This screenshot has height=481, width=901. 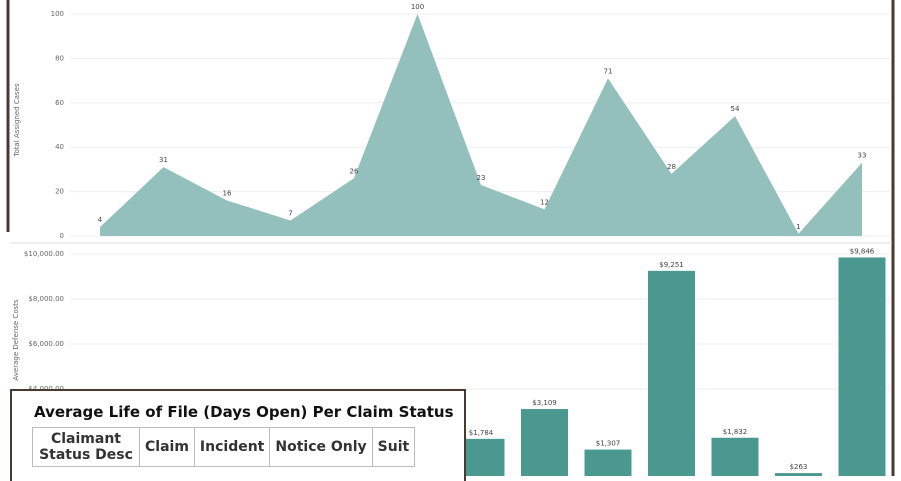 What do you see at coordinates (290, 213) in the screenshot?
I see `data-label: 7` at bounding box center [290, 213].